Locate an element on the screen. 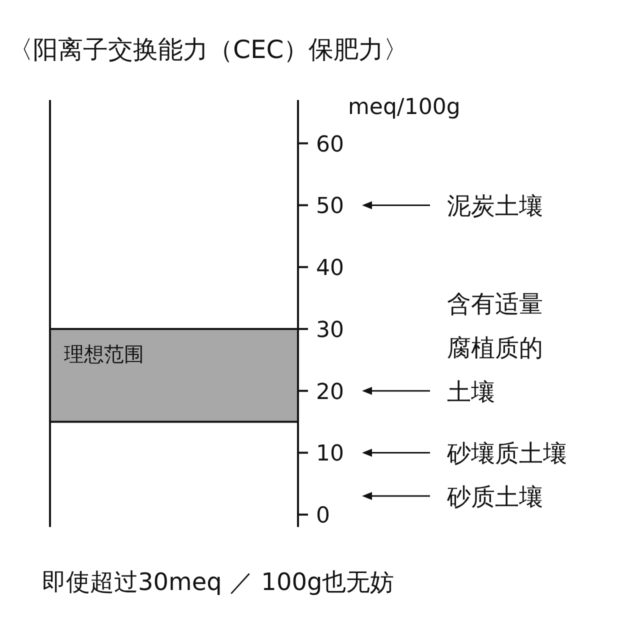 This screenshot has height=621, width=640. ylabel: meq/100g is located at coordinates (404, 107).